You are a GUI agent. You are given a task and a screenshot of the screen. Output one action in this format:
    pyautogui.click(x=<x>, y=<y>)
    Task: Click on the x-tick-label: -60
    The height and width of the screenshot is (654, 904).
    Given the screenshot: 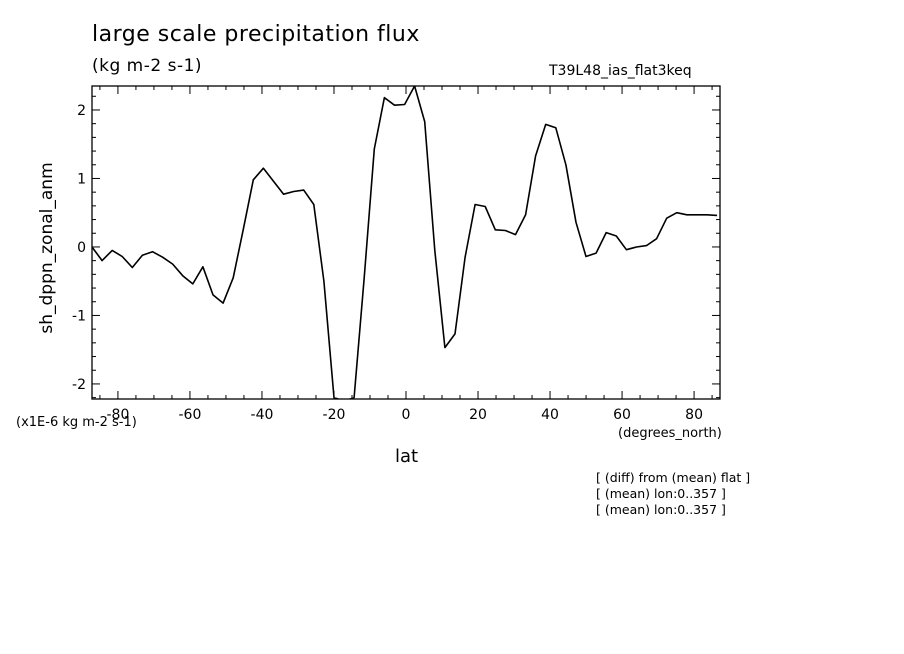 What is the action you would take?
    pyautogui.click(x=190, y=415)
    